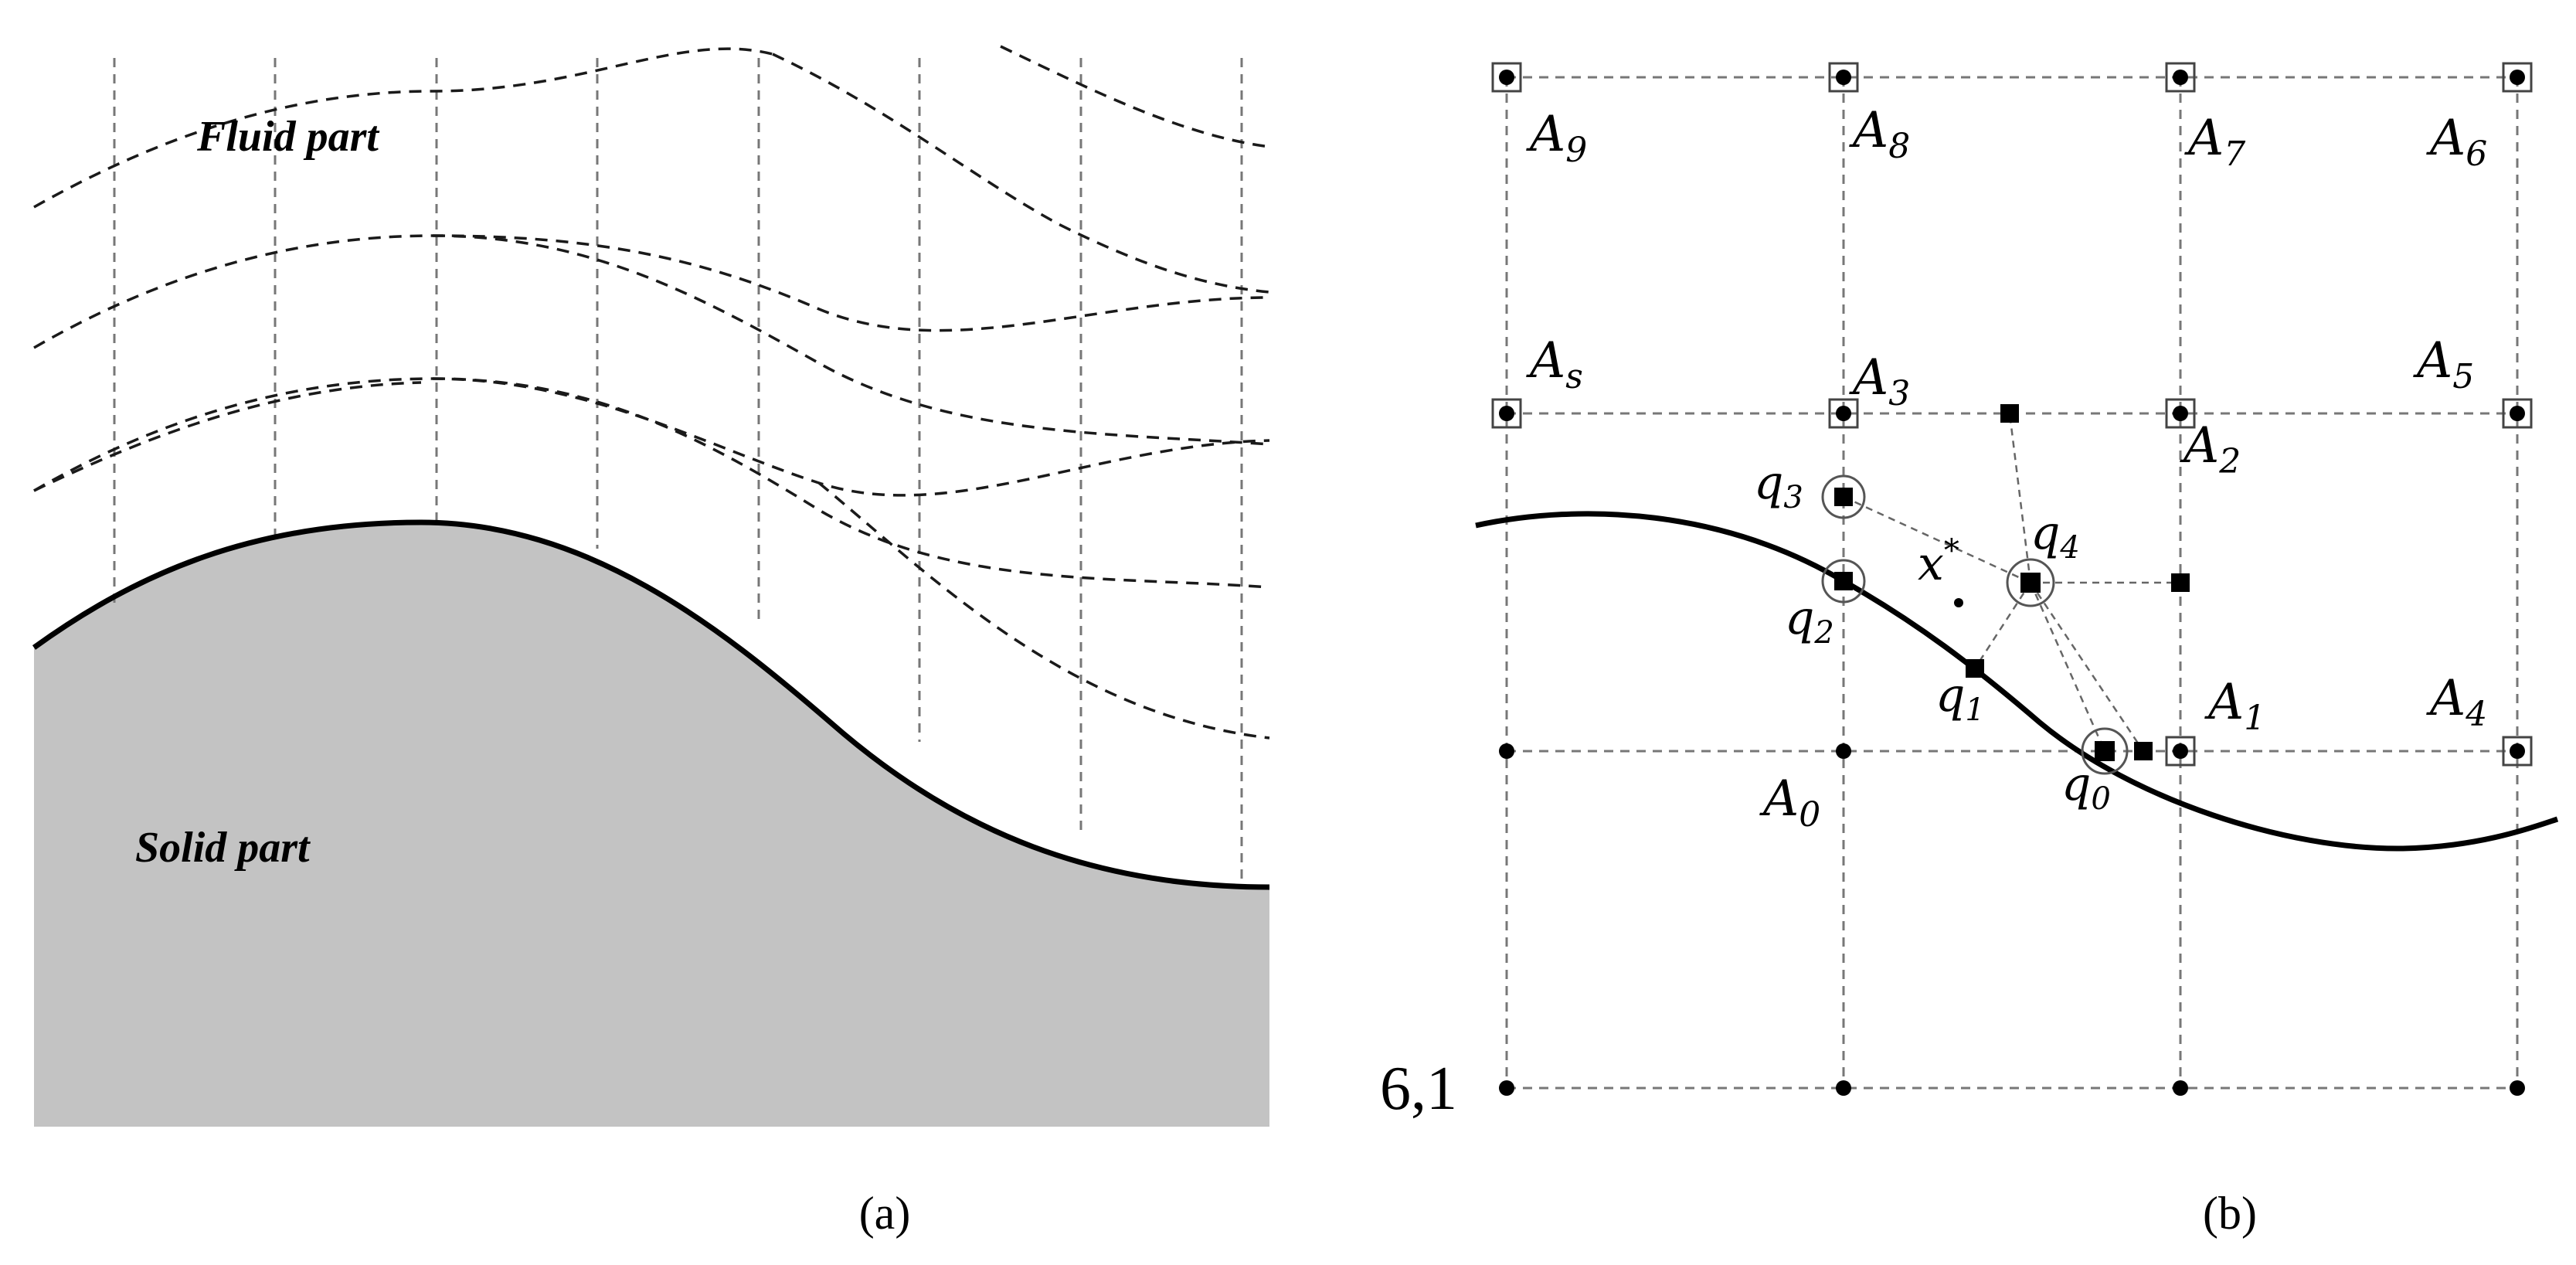 Image resolution: width=2576 pixels, height=1265 pixels. I want to click on stencil-squares, so click(2012, 583).